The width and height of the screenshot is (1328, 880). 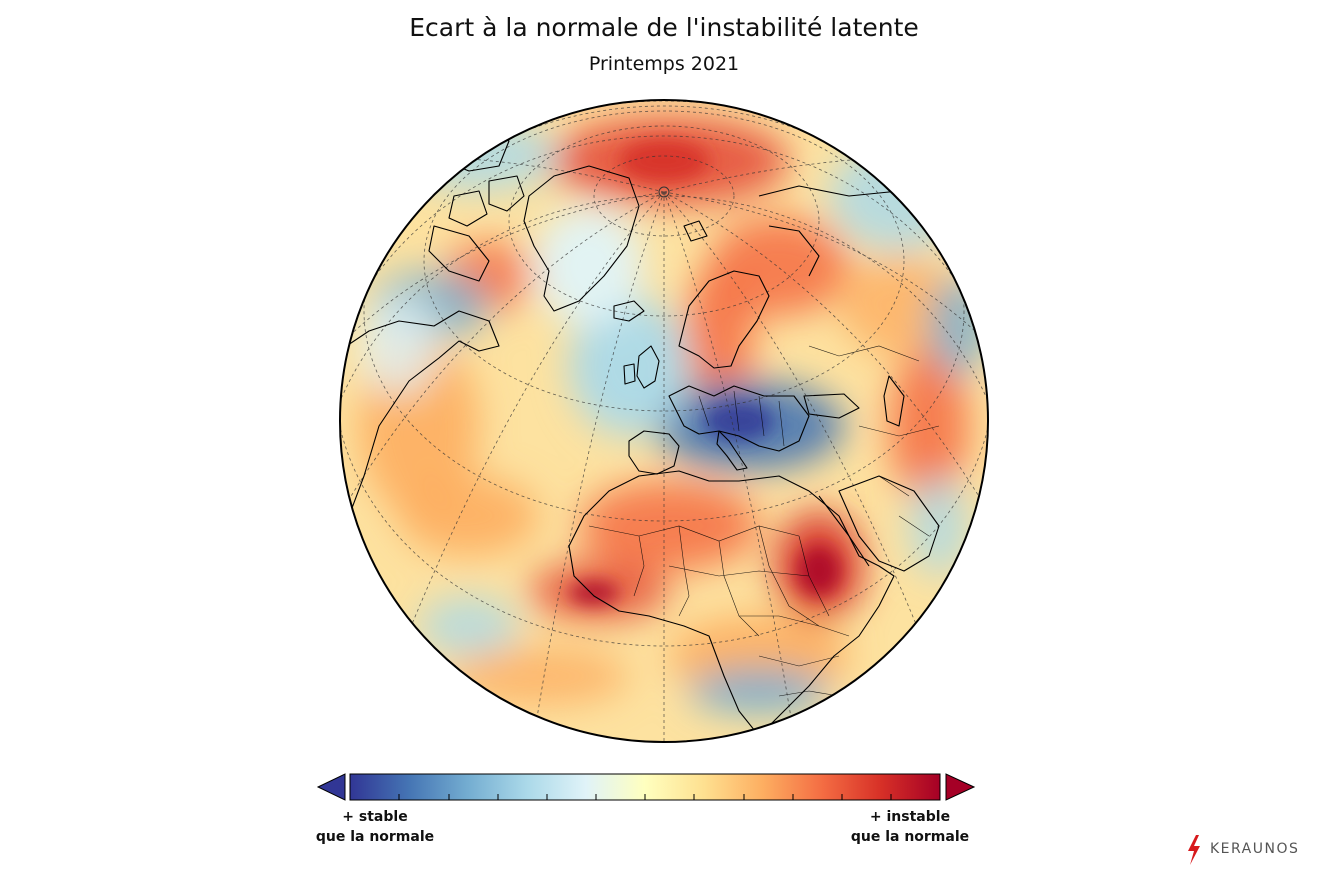 I want to click on anomaly-peaks, so click(x=705, y=372).